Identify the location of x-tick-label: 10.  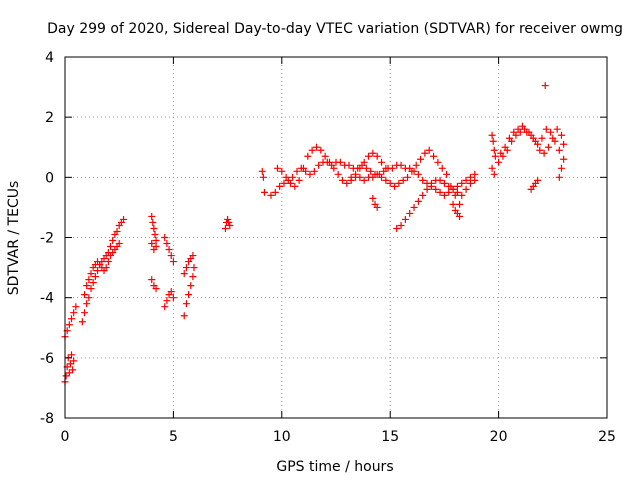
(282, 437).